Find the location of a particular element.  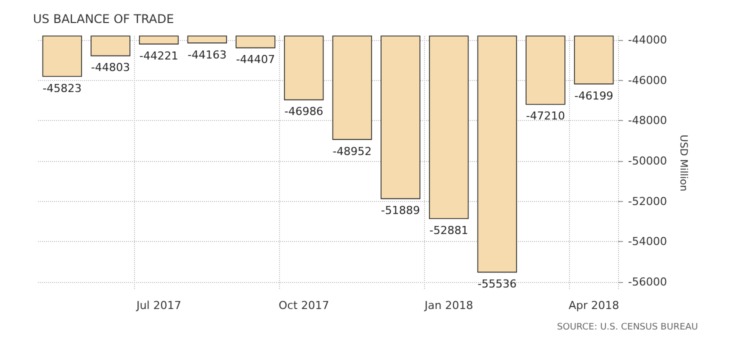

data-label: -46986 is located at coordinates (304, 111).